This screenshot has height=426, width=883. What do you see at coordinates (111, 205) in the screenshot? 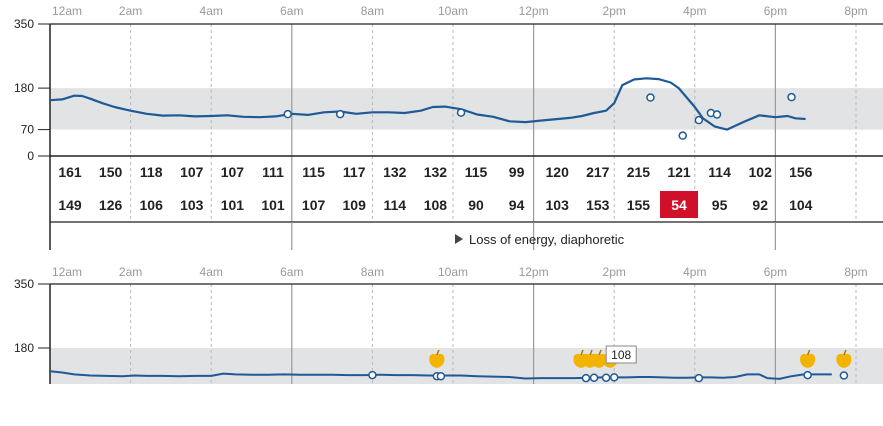
I see `hourly-low-reading: 126` at bounding box center [111, 205].